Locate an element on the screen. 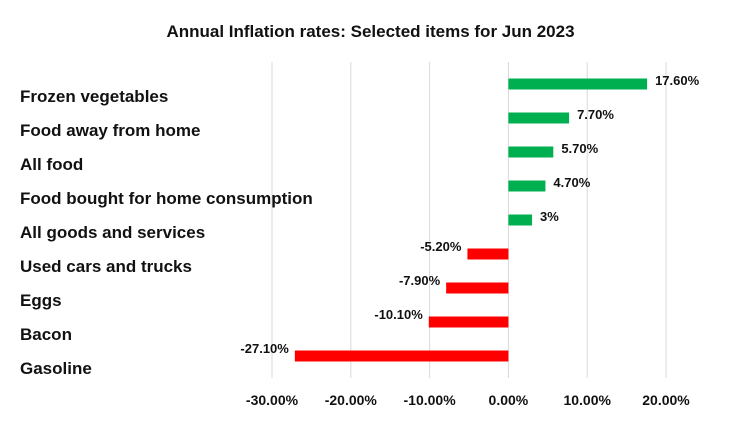  x-tick-label-0: -30.00% is located at coordinates (272, 400).